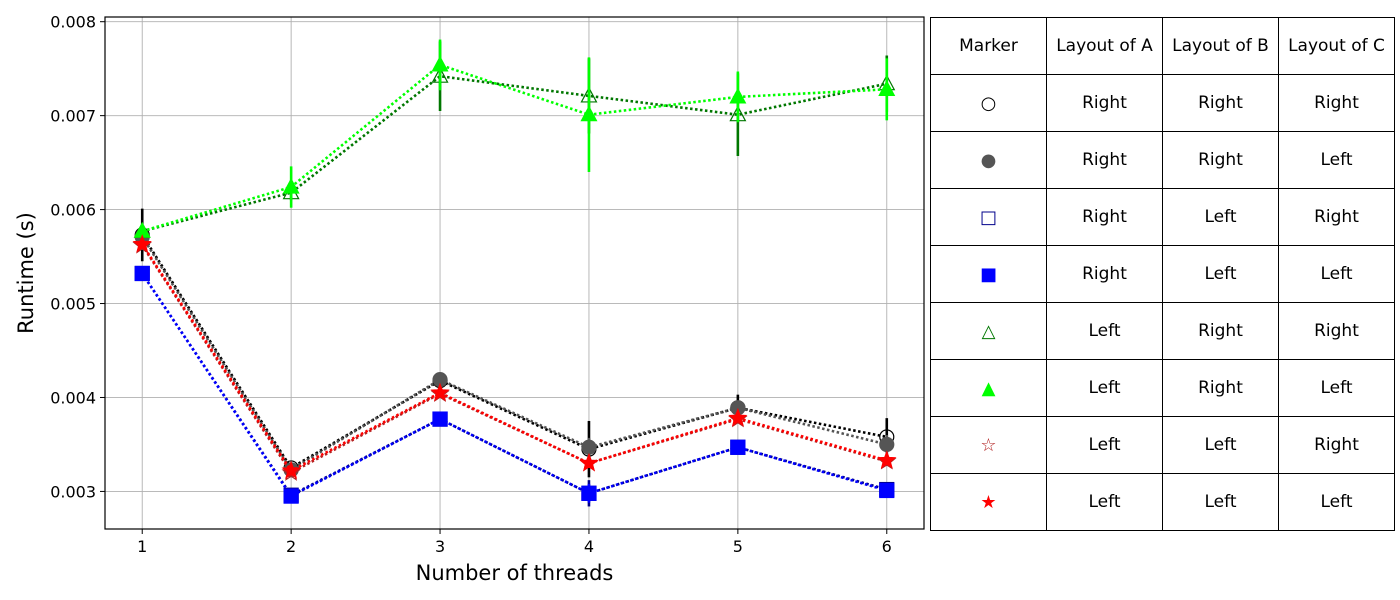 The height and width of the screenshot is (600, 1400). I want to click on marker-symbol: ▲, so click(988, 388).